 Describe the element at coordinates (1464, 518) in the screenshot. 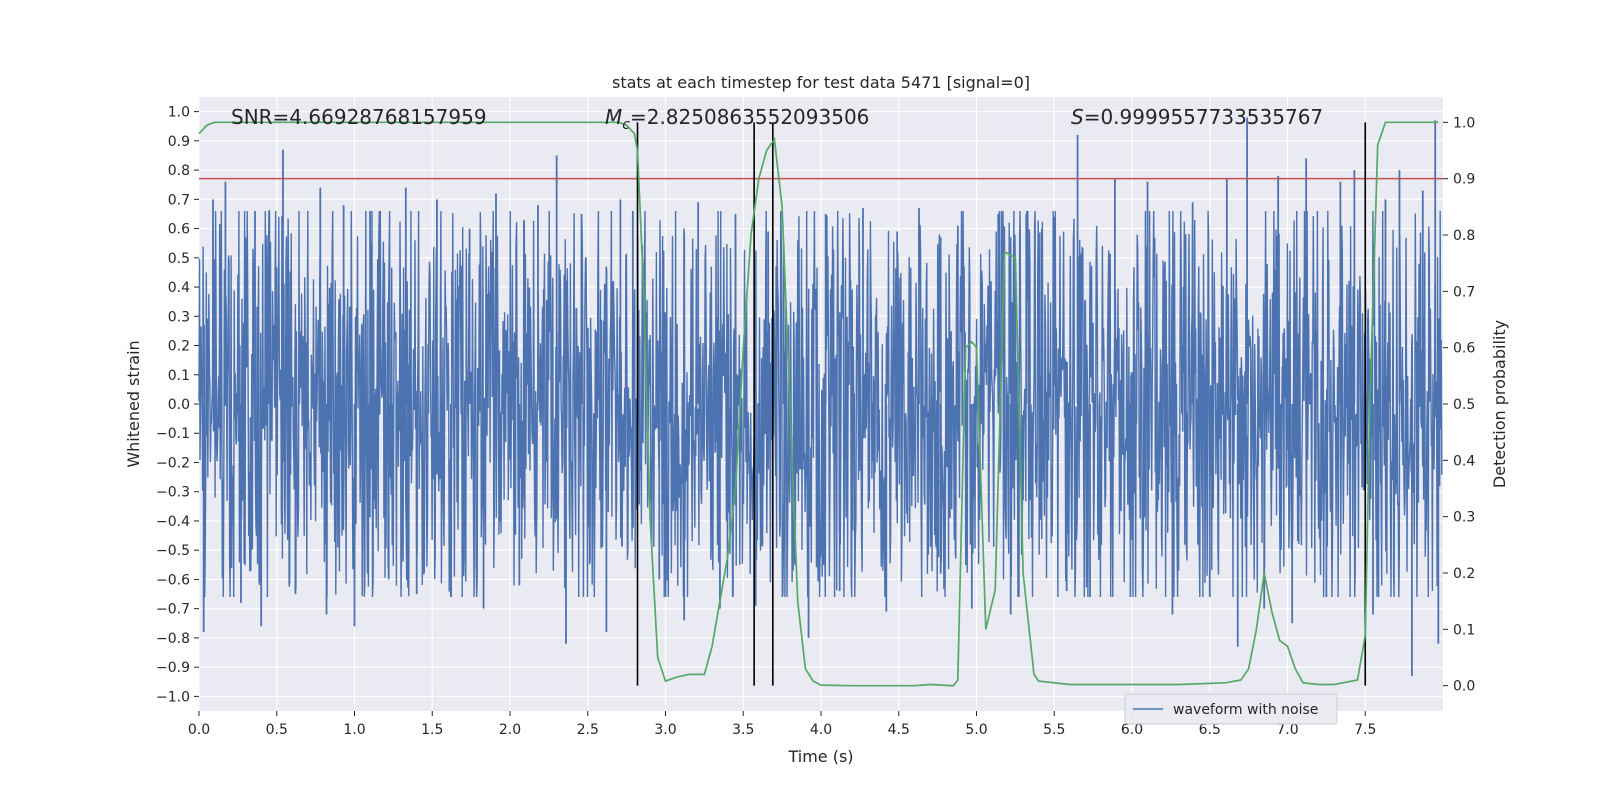

I see `y-right-tick-label: 0.3` at that location.